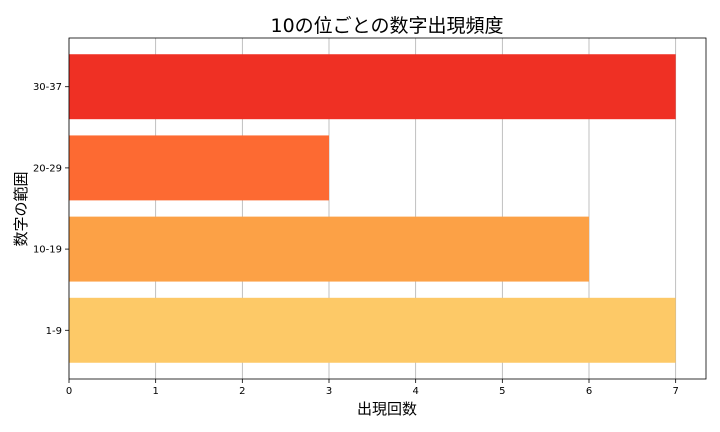 This screenshot has width=720, height=432. I want to click on chart-title: 10の位ごとの数字出現頻度, so click(387, 26).